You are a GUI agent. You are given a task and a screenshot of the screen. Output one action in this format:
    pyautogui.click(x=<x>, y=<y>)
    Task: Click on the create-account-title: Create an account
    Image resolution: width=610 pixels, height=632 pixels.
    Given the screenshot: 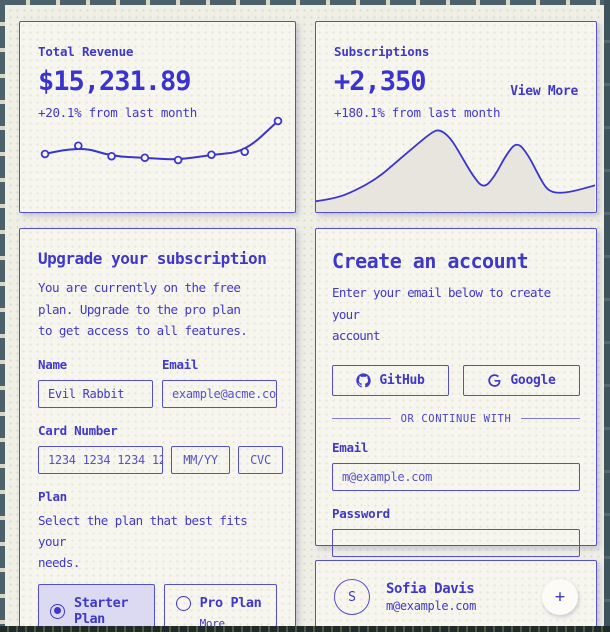 What is the action you would take?
    pyautogui.click(x=430, y=261)
    